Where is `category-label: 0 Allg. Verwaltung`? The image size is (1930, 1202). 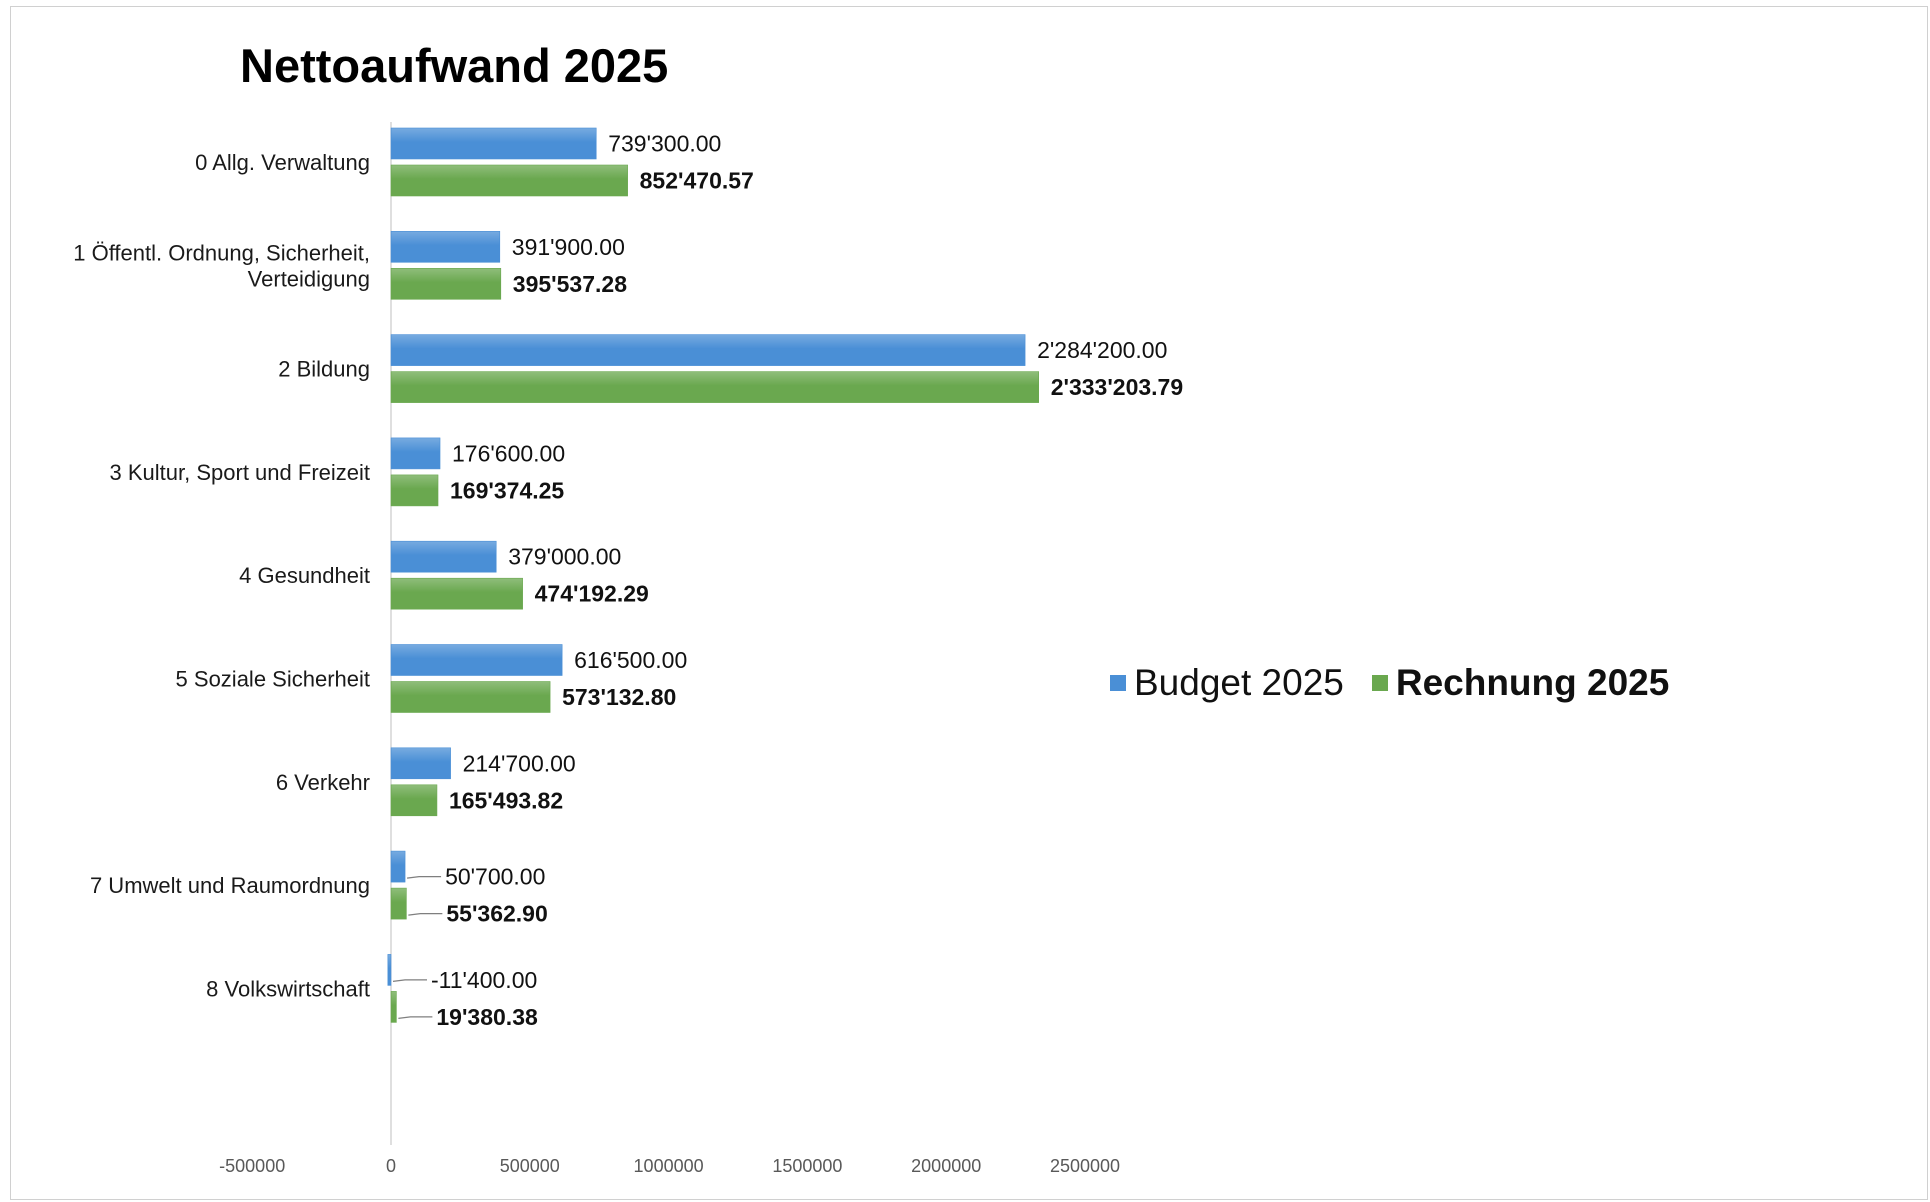 category-label: 0 Allg. Verwaltung is located at coordinates (282, 162).